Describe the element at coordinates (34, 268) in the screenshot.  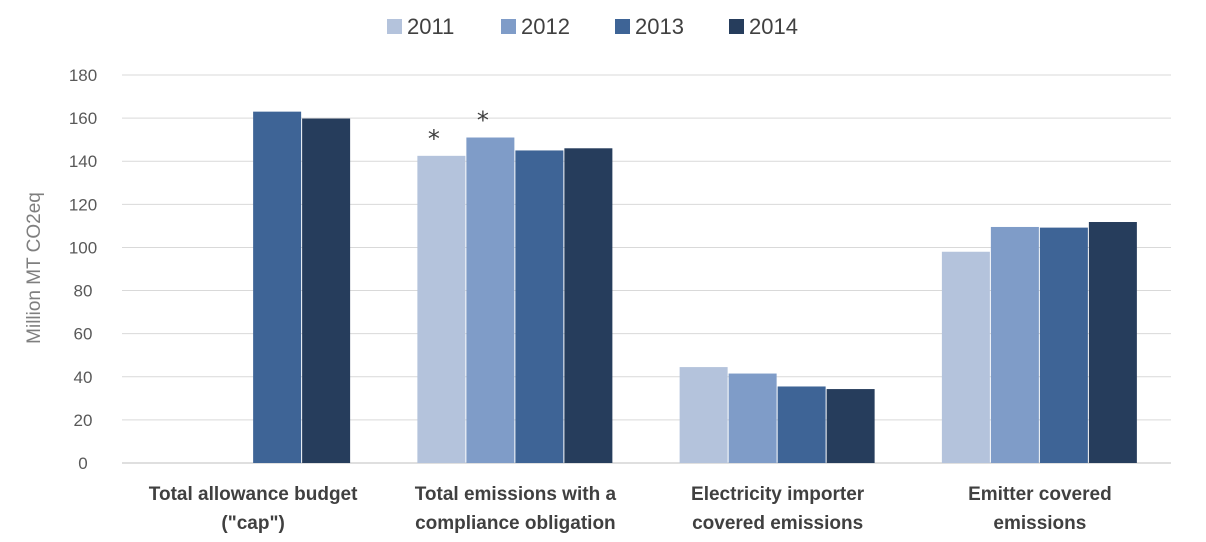
I see `y-axis-label: Million MT CO2eq` at that location.